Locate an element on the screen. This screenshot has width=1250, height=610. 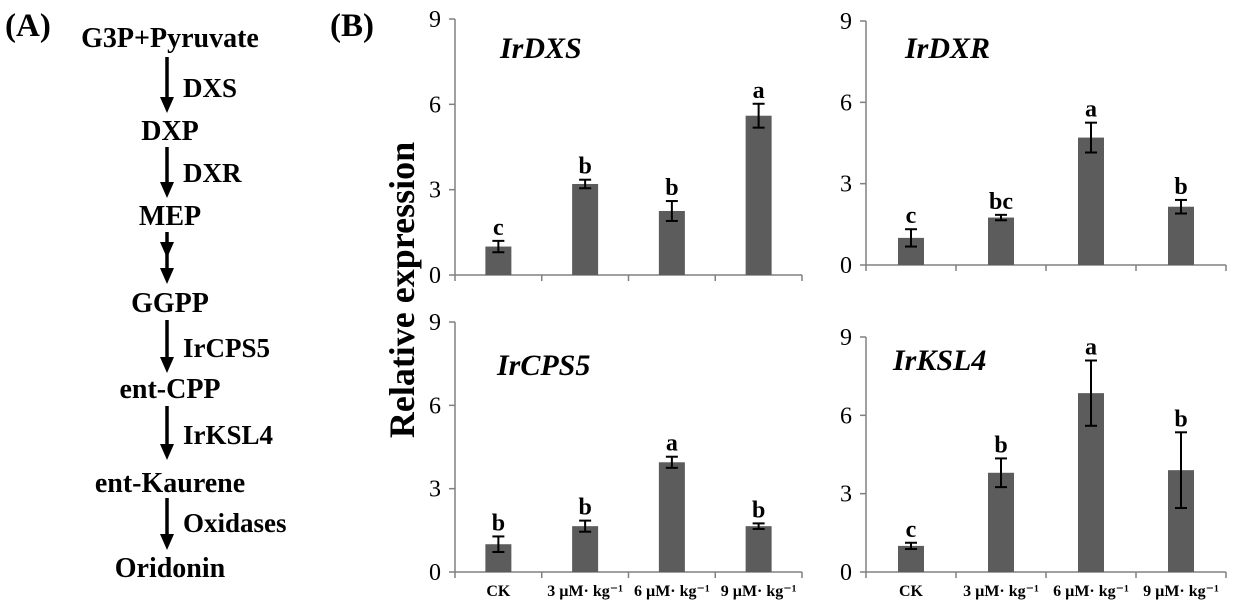
significance-letter: bc is located at coordinates (1001, 202).